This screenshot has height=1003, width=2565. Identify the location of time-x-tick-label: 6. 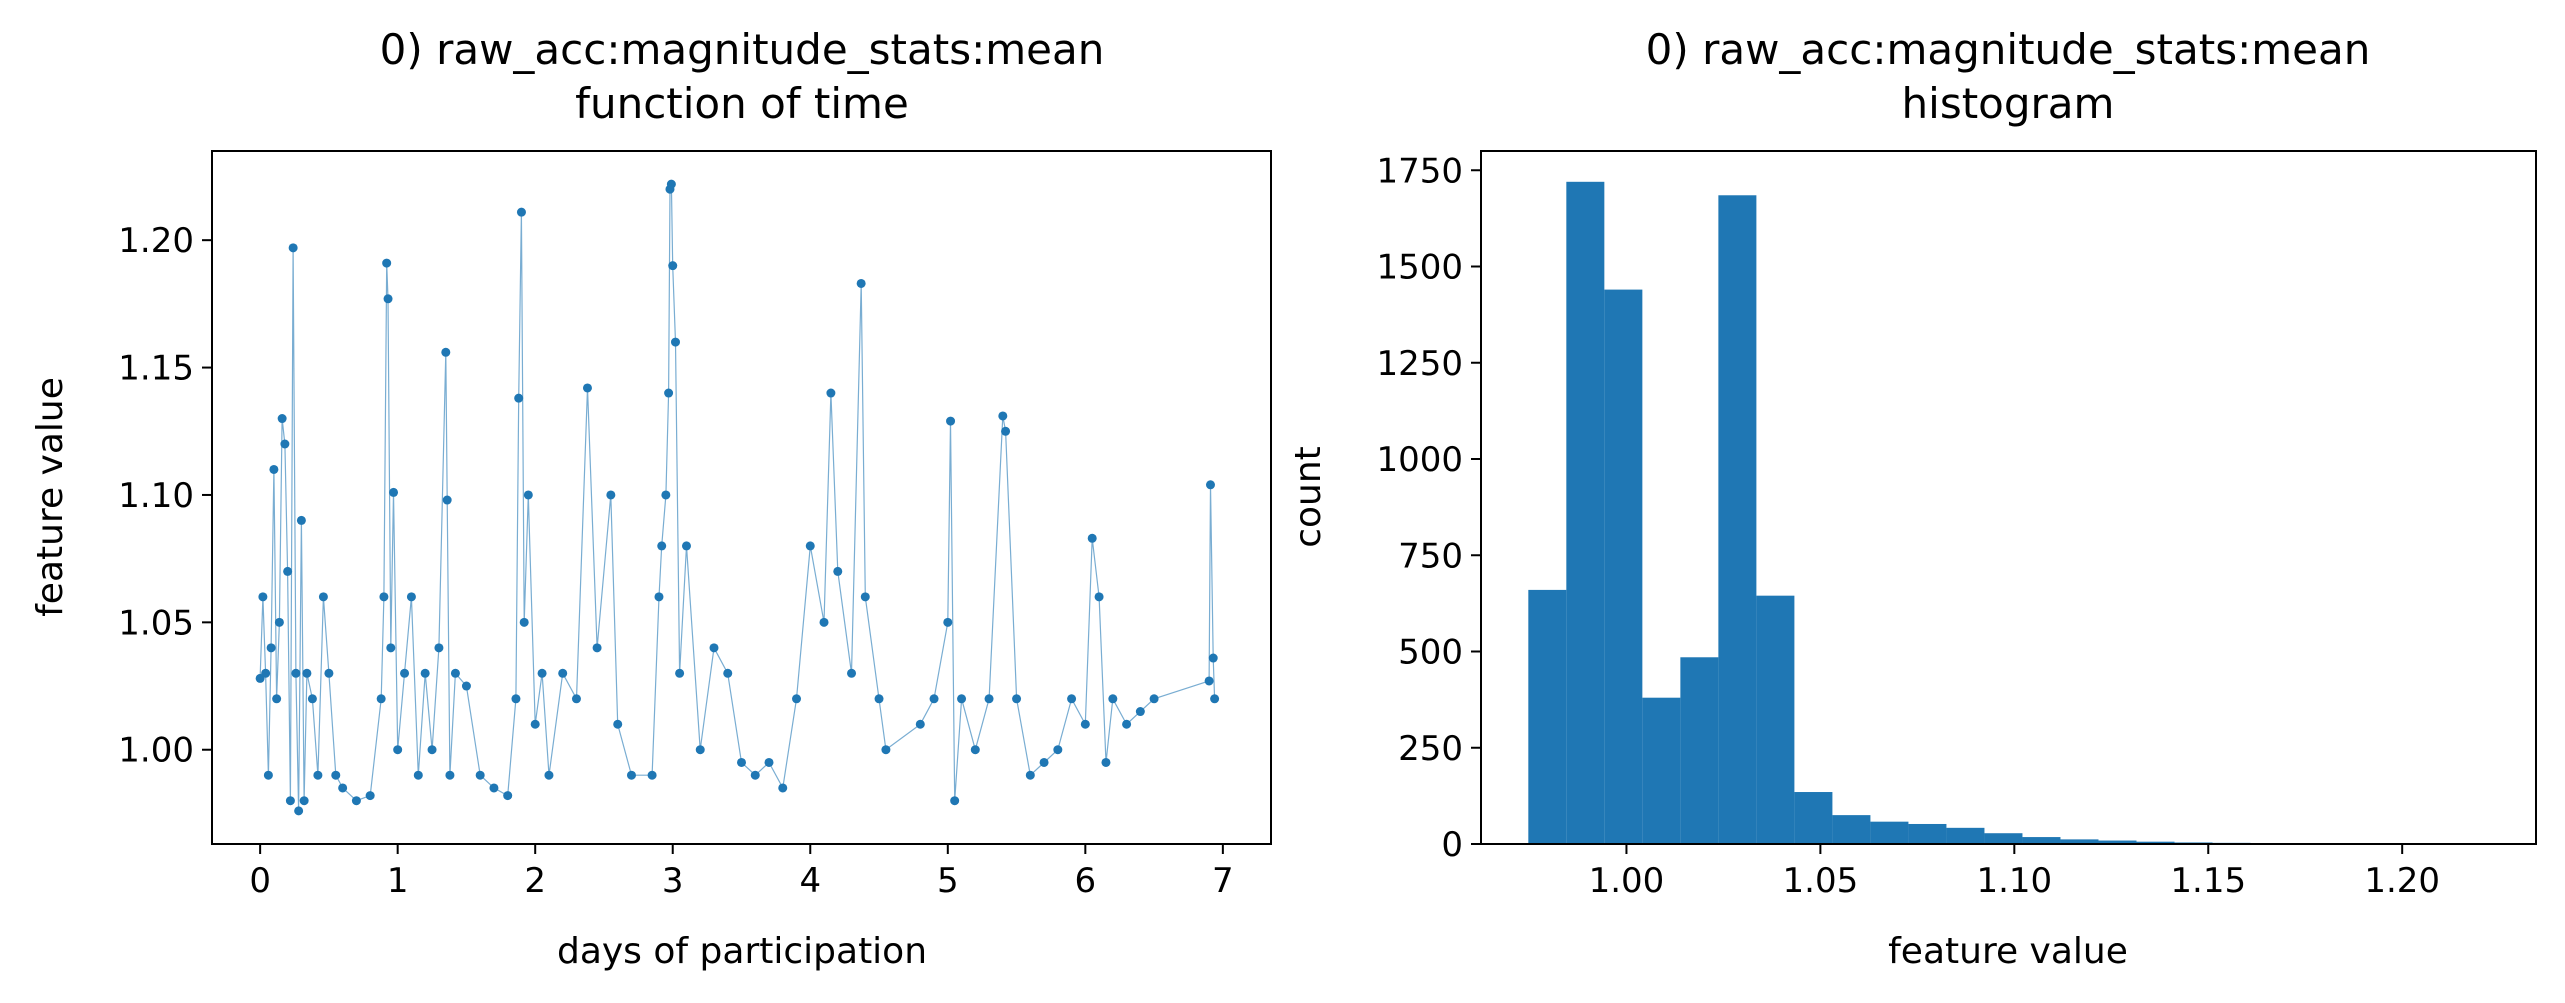
(1086, 881).